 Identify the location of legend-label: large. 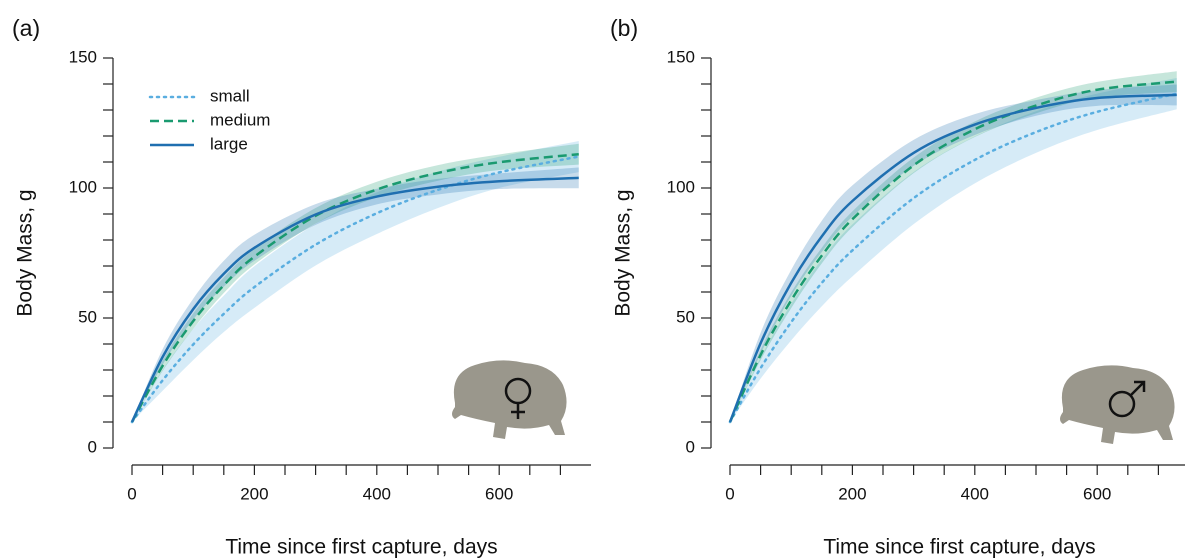
(229, 143).